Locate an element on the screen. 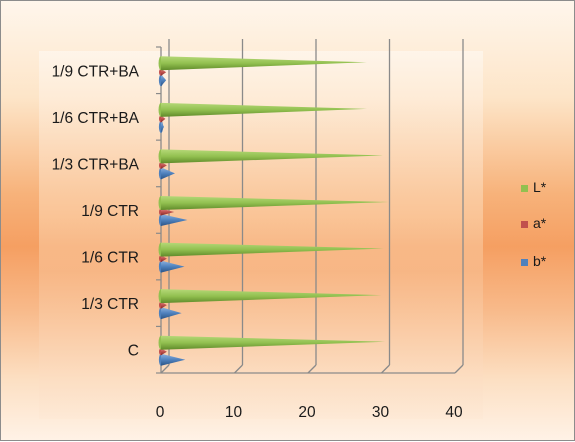 This screenshot has width=575, height=442. x-tick-label: 0 is located at coordinates (160, 412).